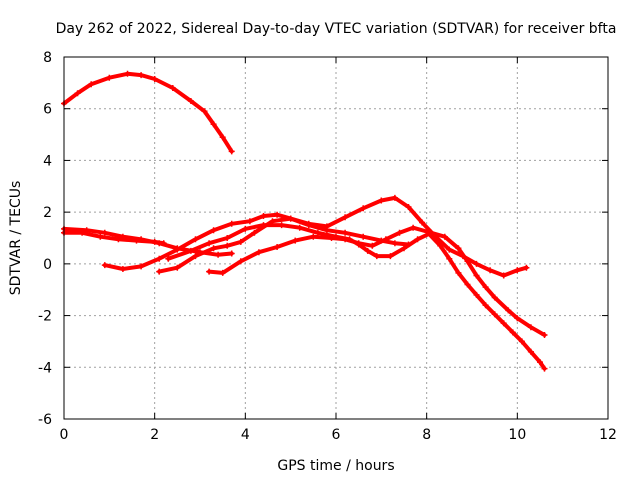 This screenshot has width=640, height=480. What do you see at coordinates (426, 435) in the screenshot?
I see `x-tick-label: 8` at bounding box center [426, 435].